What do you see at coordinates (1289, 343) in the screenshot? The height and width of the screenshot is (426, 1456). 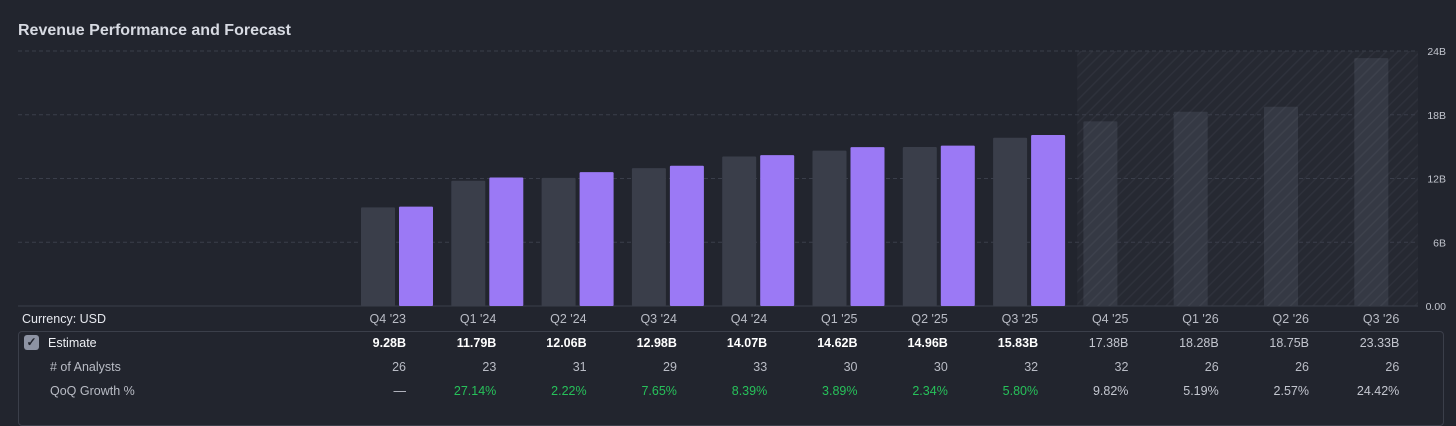 I see `estimate-value: 18.75B` at bounding box center [1289, 343].